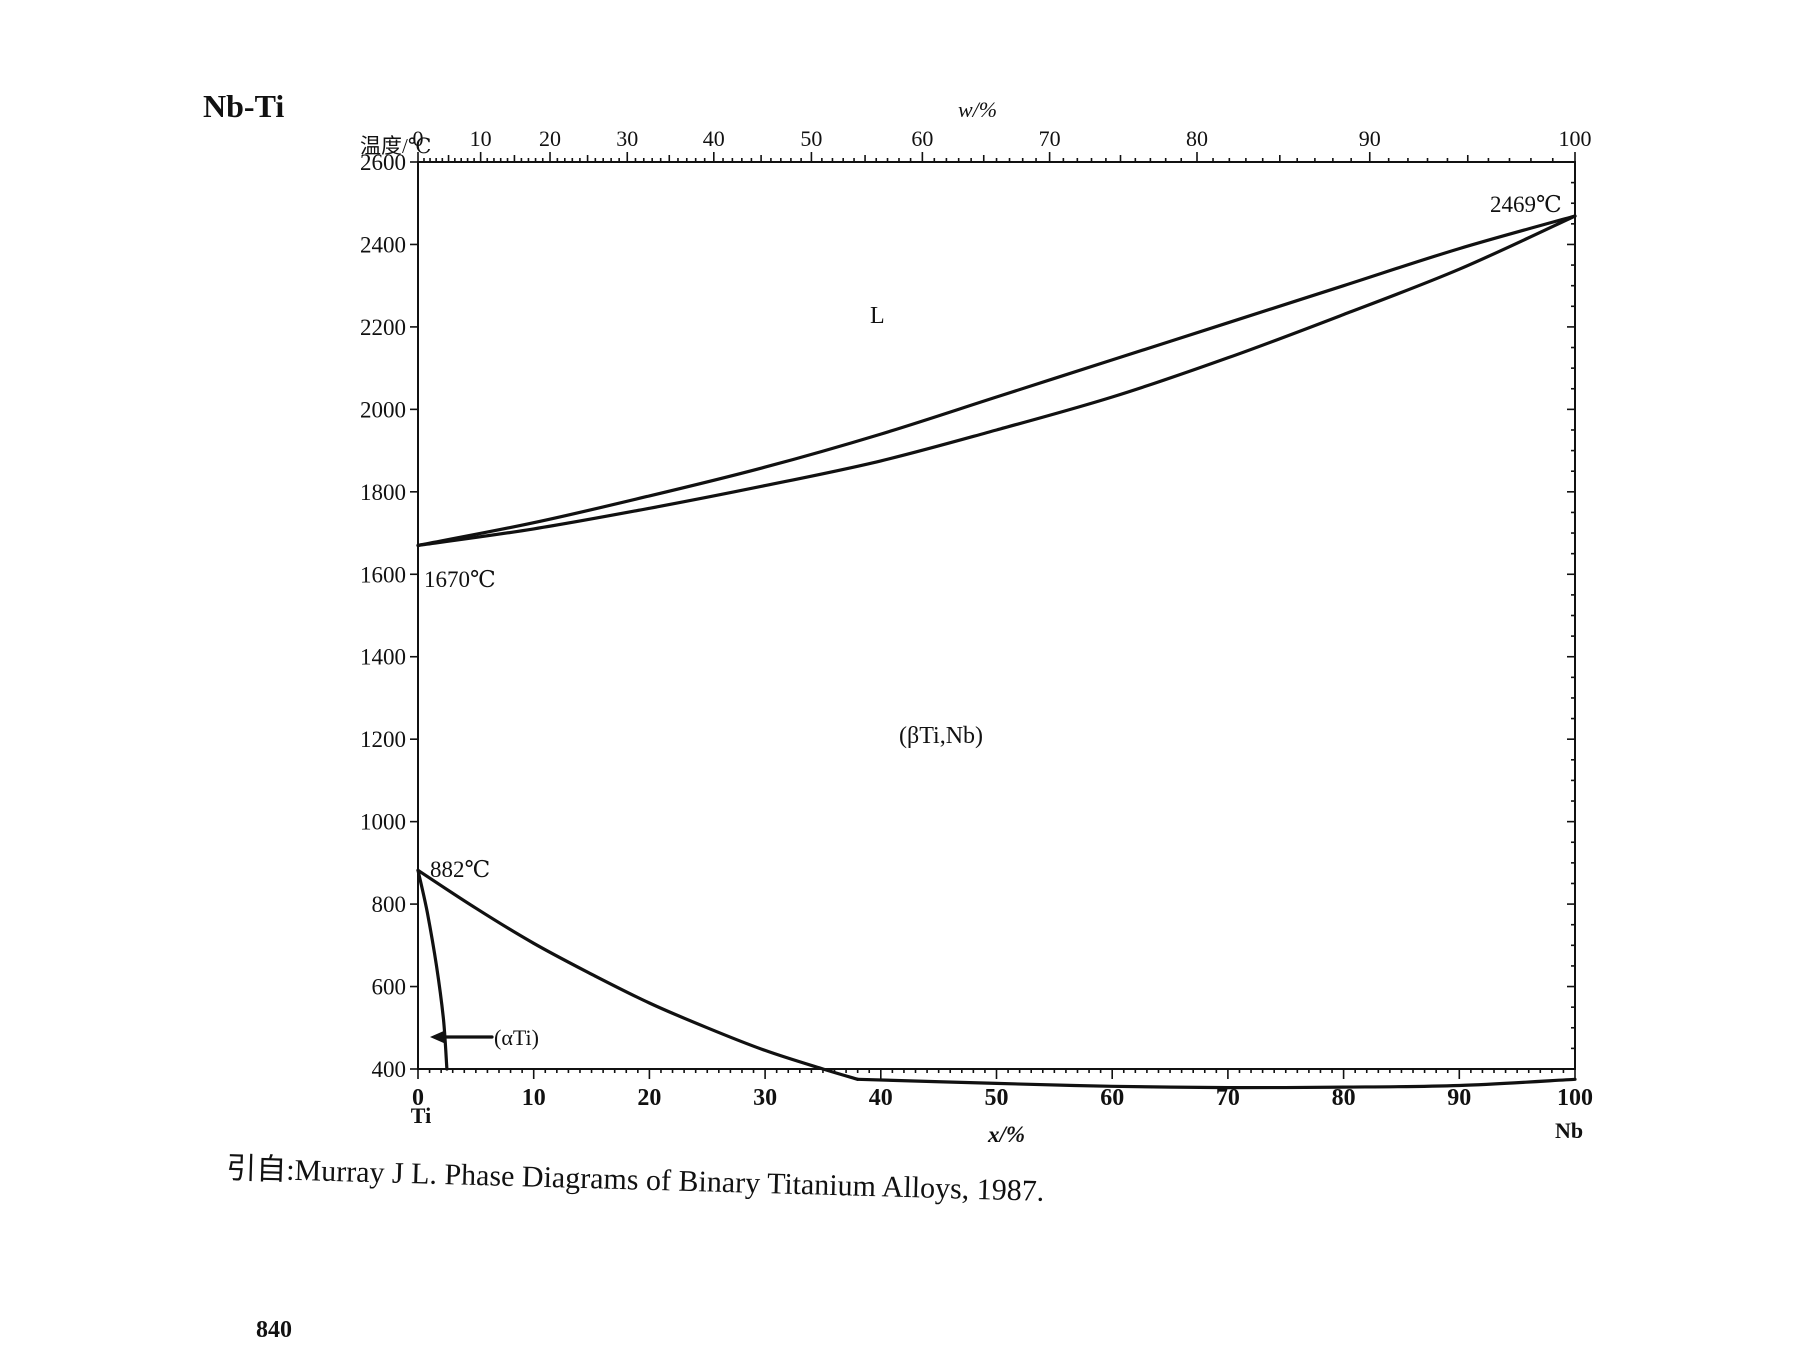 This screenshot has width=1795, height=1346. Describe the element at coordinates (1112, 1098) in the screenshot. I see `bottom-tick-label-60: 60` at that location.